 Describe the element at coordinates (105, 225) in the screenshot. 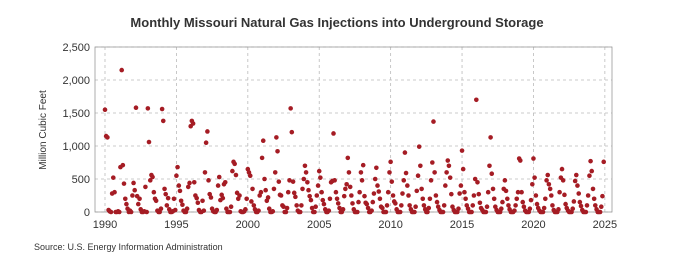

I see `x-tick-label: 1990` at that location.